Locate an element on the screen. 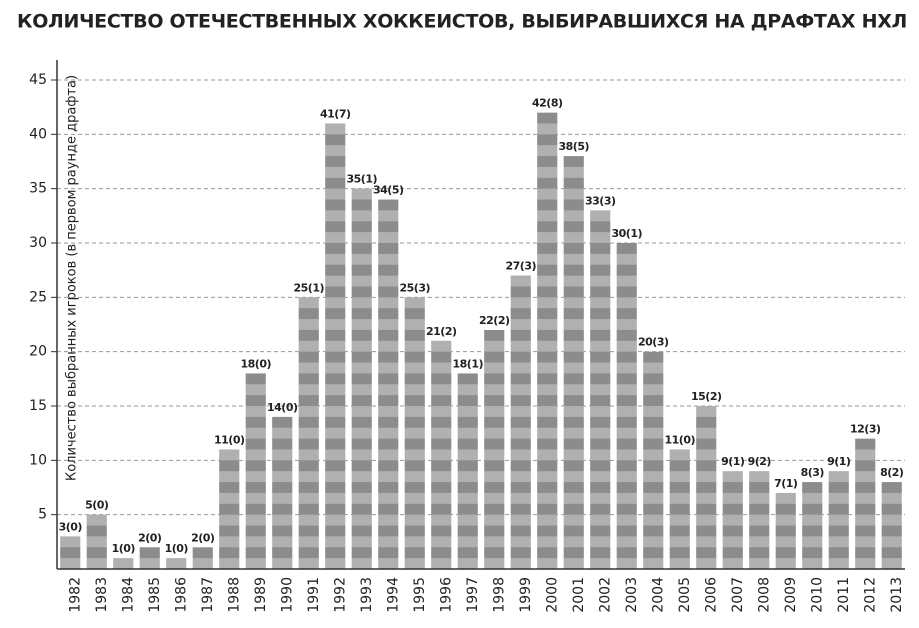  value-label: 35(1) is located at coordinates (361, 179).